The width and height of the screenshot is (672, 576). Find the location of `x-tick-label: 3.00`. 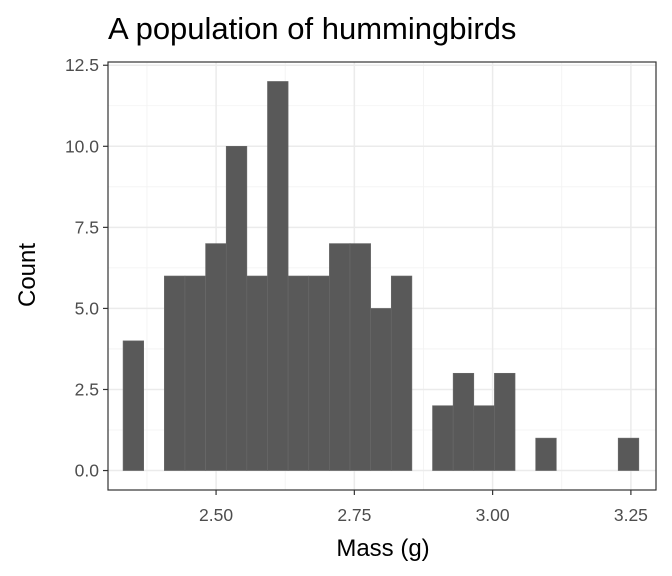

x-tick-label: 3.00 is located at coordinates (493, 515).